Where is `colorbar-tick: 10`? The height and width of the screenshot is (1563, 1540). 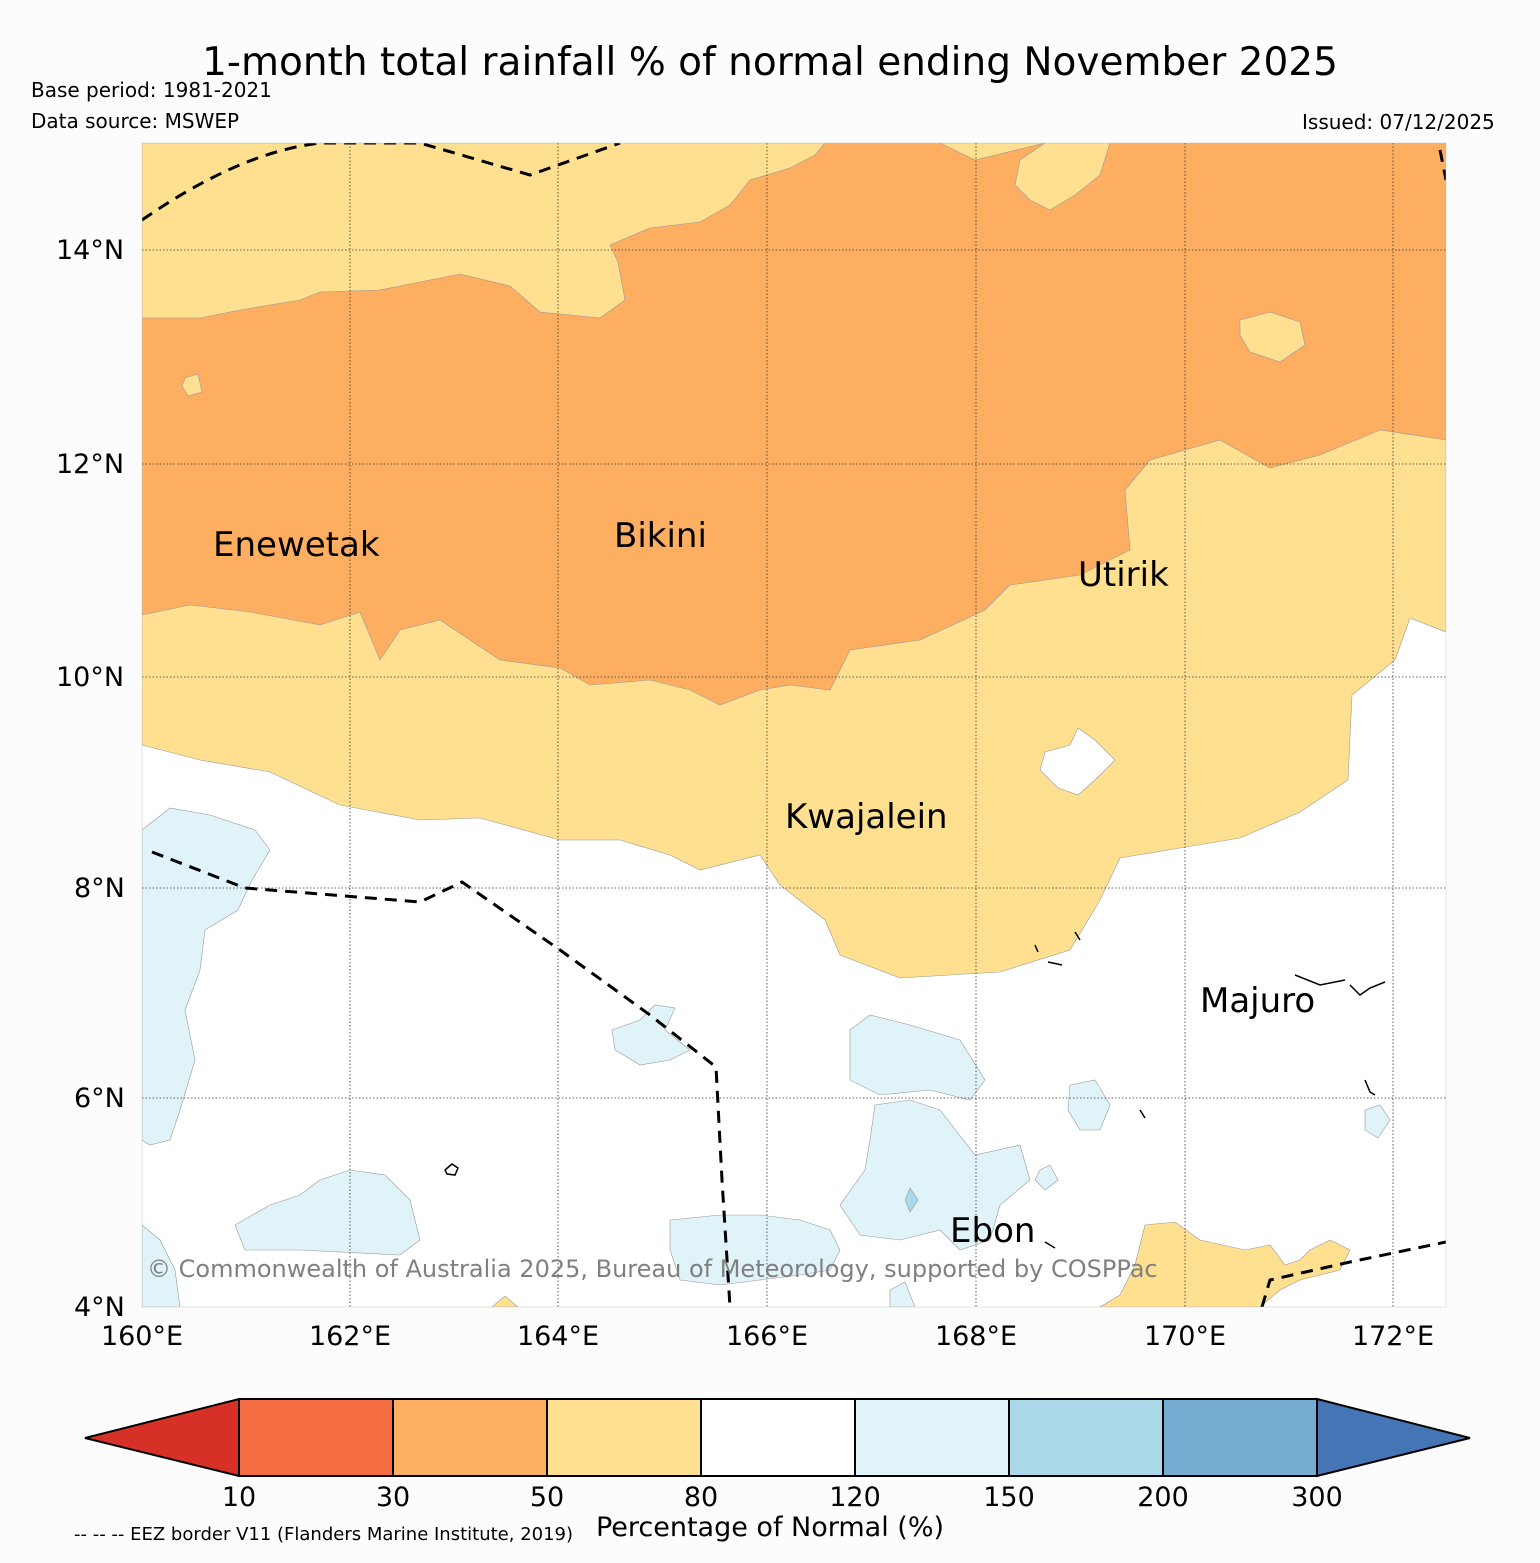
colorbar-tick: 10 is located at coordinates (239, 1497).